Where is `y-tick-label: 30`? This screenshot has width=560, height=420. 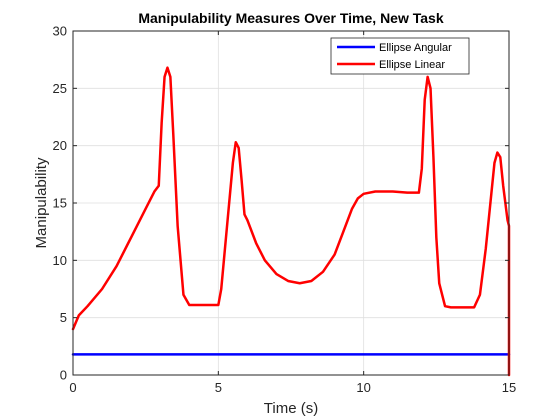 y-tick-label: 30 is located at coordinates (60, 31).